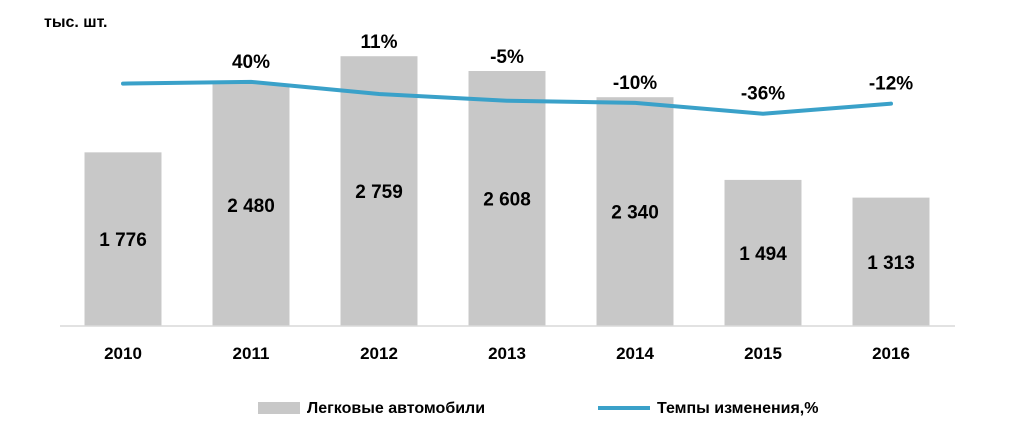 This screenshot has width=1024, height=437. I want to click on bar-value-label-2010: 1 776, so click(123, 240).